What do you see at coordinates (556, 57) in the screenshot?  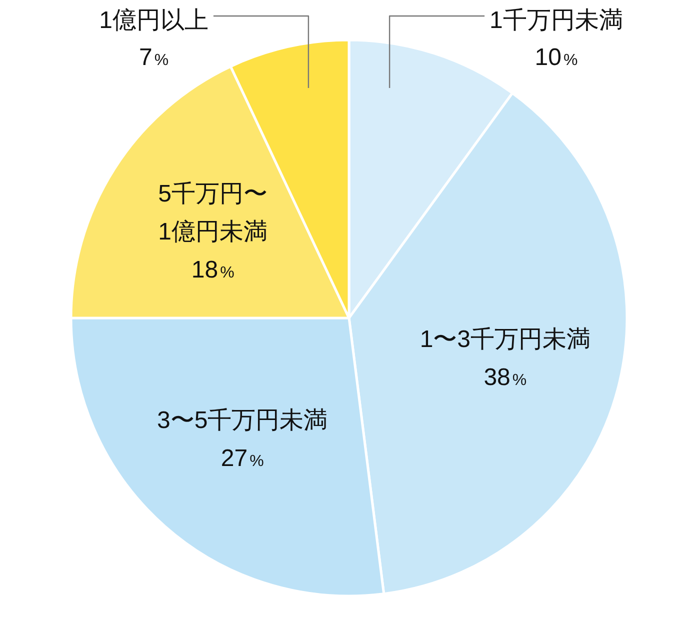 I see `data-label: 10%` at bounding box center [556, 57].